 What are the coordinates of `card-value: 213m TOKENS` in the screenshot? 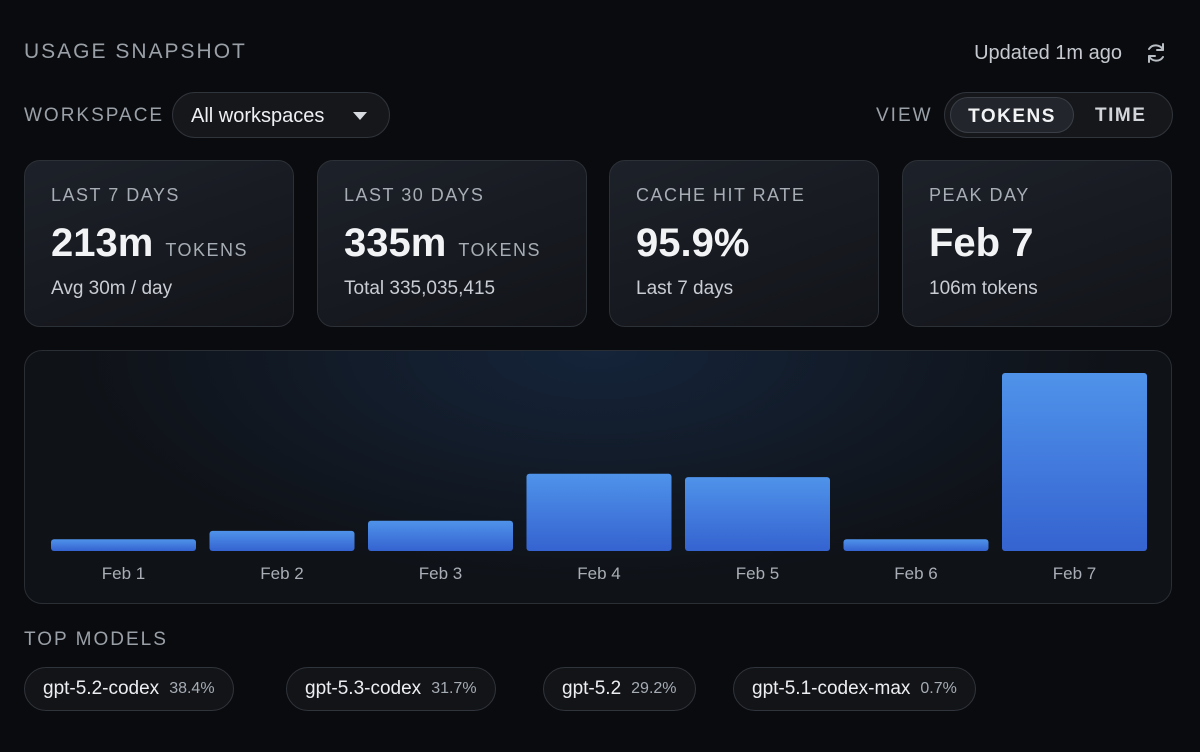 It's located at (149, 243).